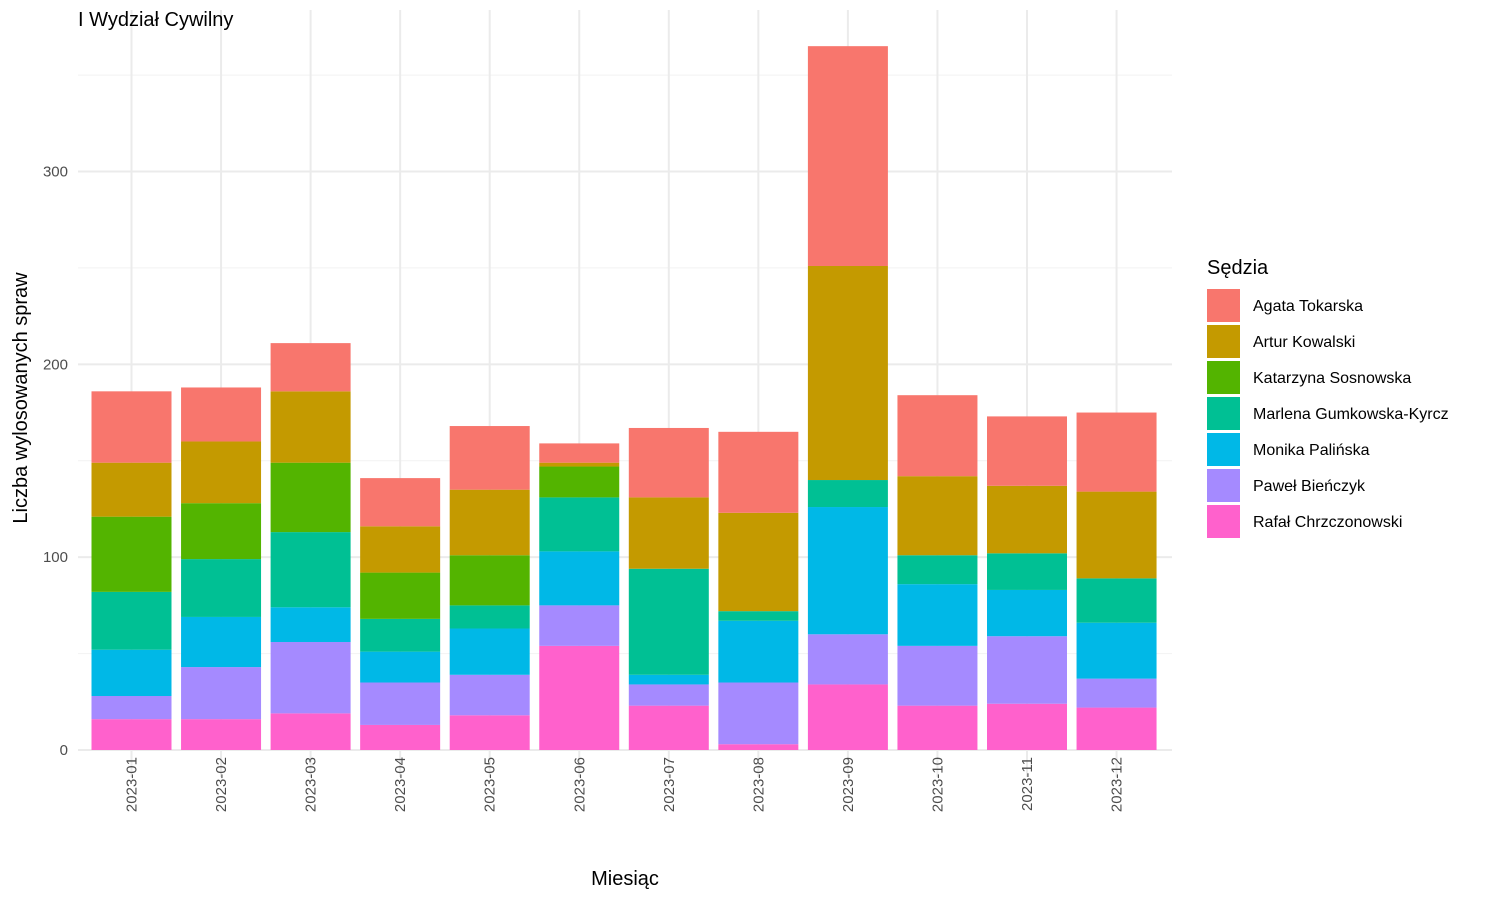  What do you see at coordinates (400, 784) in the screenshot?
I see `x-tick-label: 2023-04` at bounding box center [400, 784].